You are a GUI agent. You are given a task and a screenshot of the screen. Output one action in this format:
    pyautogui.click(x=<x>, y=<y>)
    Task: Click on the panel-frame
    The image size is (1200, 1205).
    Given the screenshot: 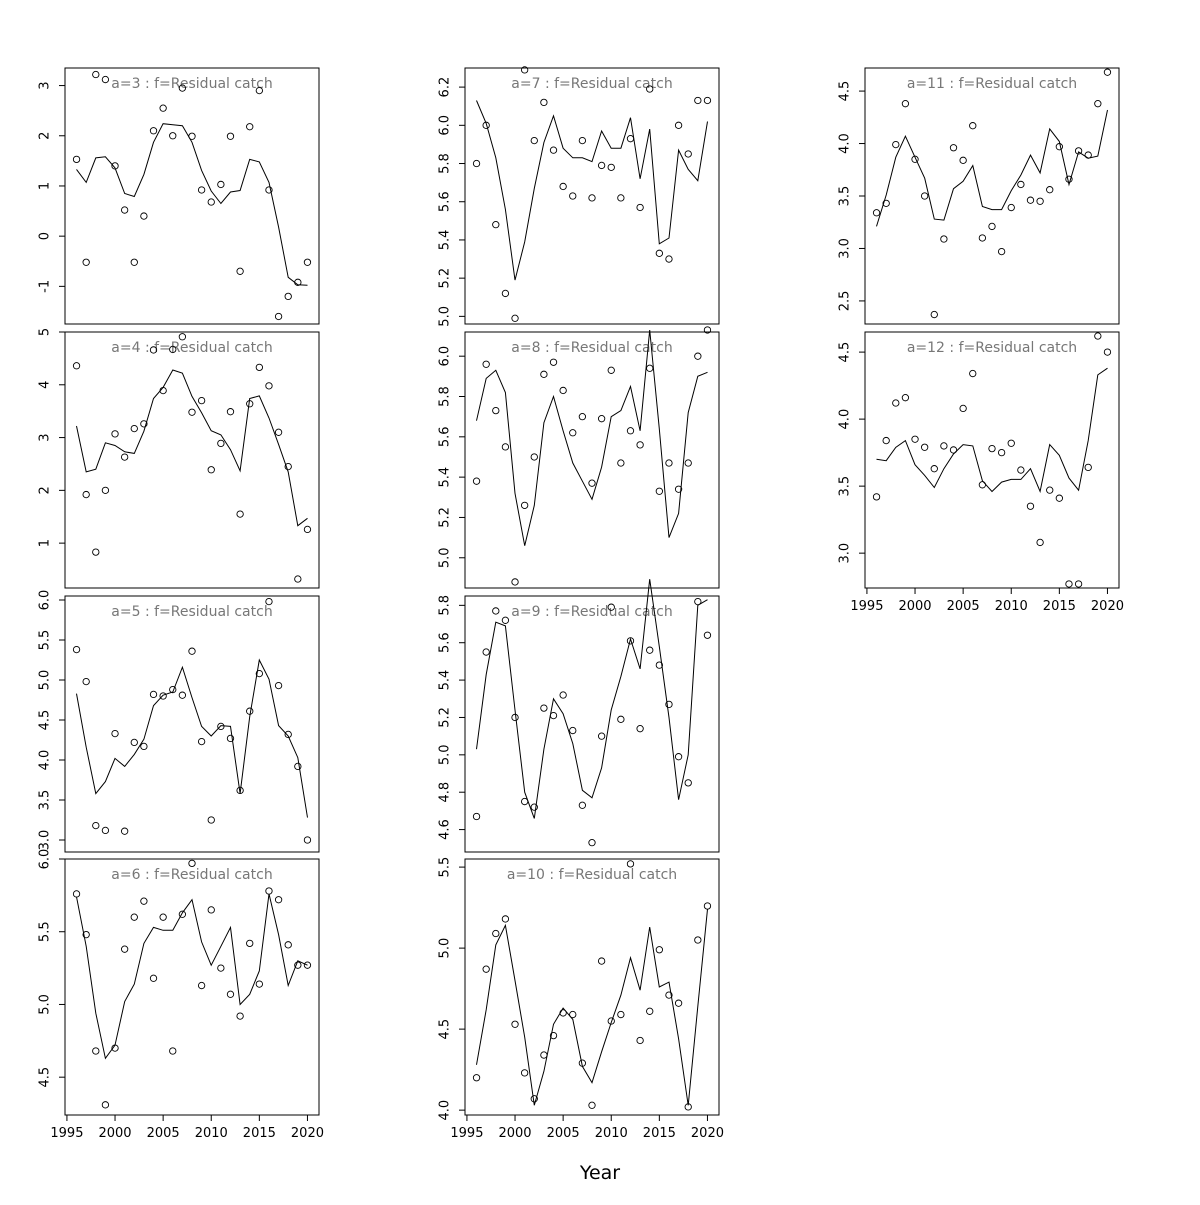 What is the action you would take?
    pyautogui.click(x=192, y=724)
    